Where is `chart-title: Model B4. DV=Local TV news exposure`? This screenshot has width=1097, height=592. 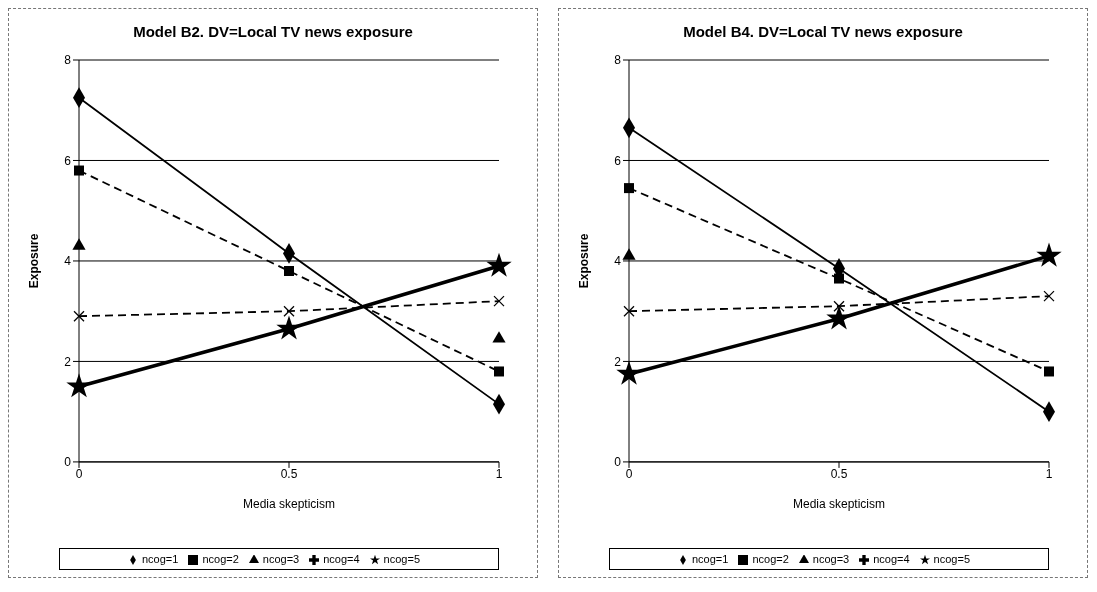
chart-title: Model B4. DV=Local TV news exposure is located at coordinates (823, 31).